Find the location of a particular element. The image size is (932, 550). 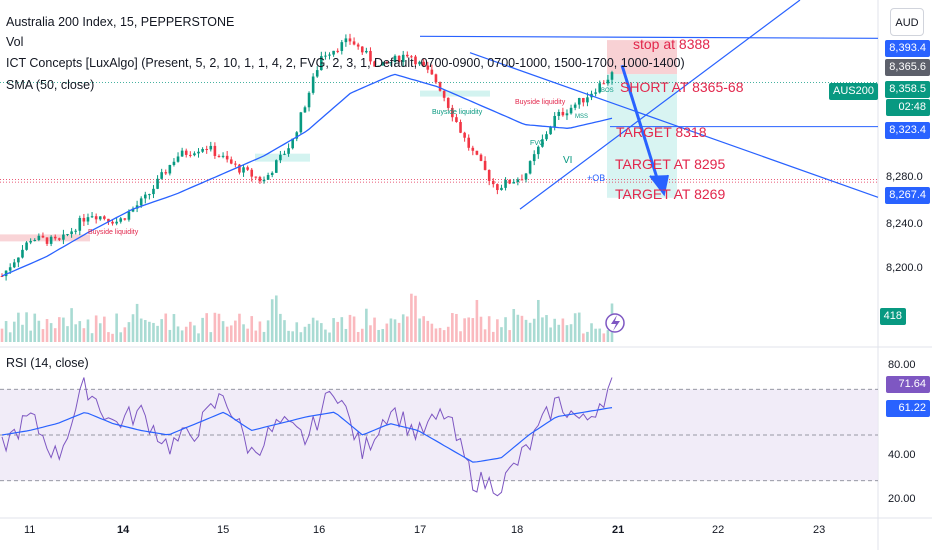

fvg-zone is located at coordinates (282, 157).